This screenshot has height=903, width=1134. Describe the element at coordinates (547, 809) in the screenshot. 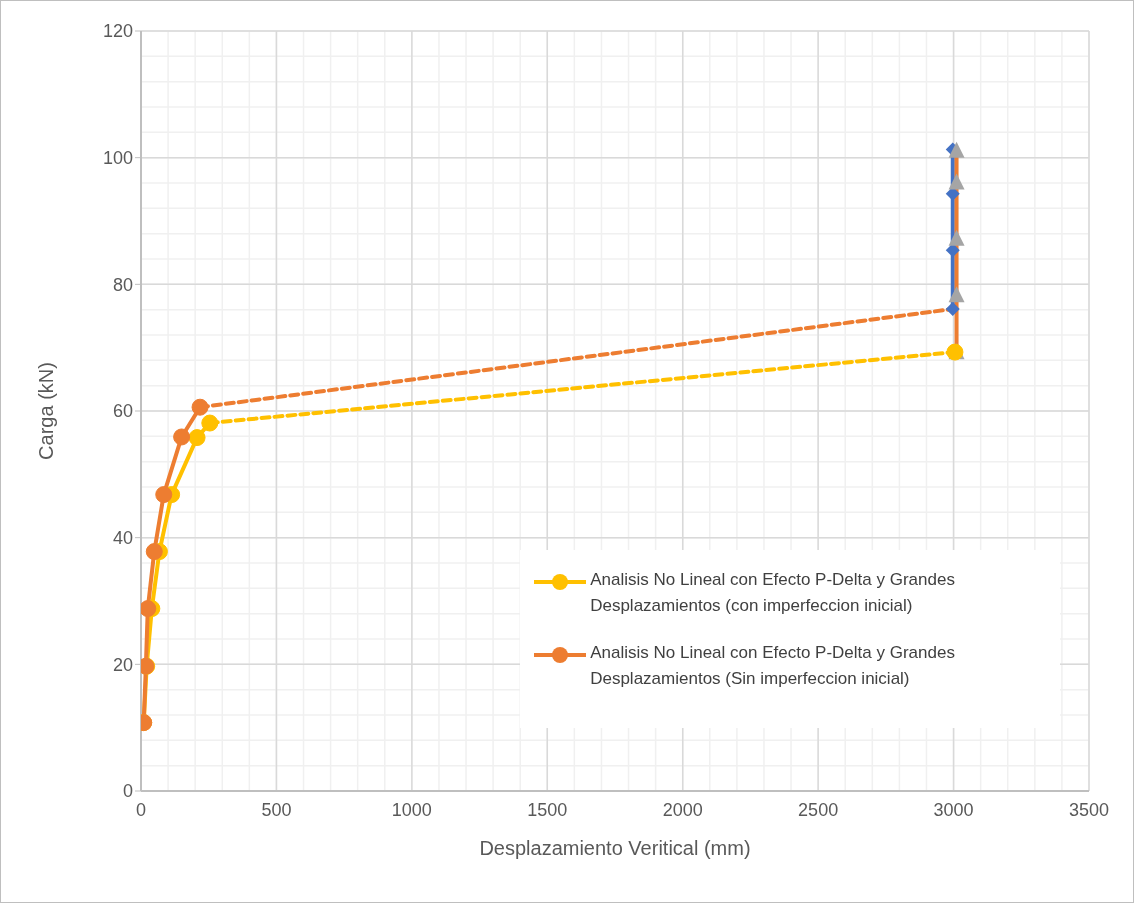

I see `x-tick-label: 1500` at that location.